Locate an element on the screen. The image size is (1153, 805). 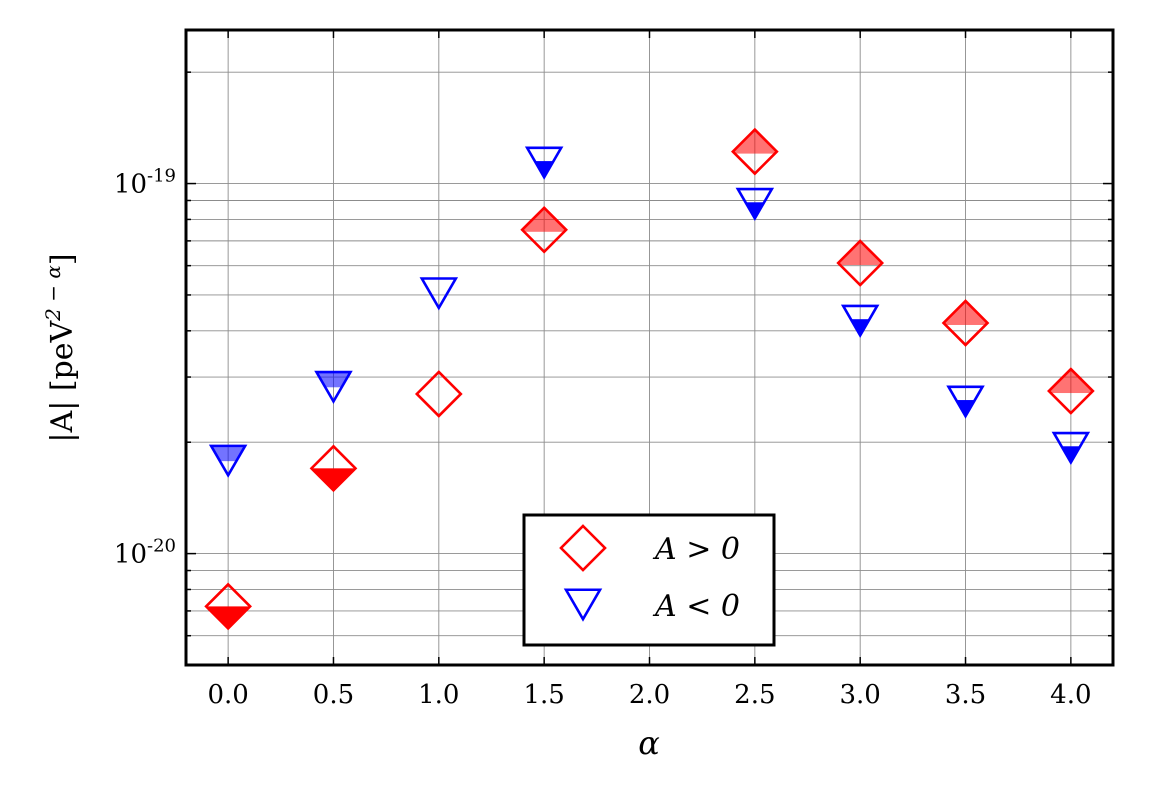
y-tick-labels: 10-20 10-19 is located at coordinates (145, 368).